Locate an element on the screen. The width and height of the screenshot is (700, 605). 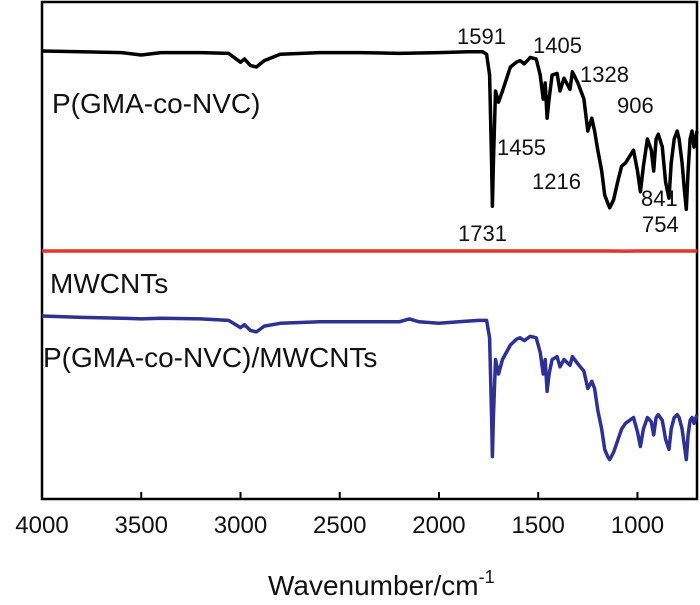
x-tick-label-1000: 1000 is located at coordinates (637, 525).